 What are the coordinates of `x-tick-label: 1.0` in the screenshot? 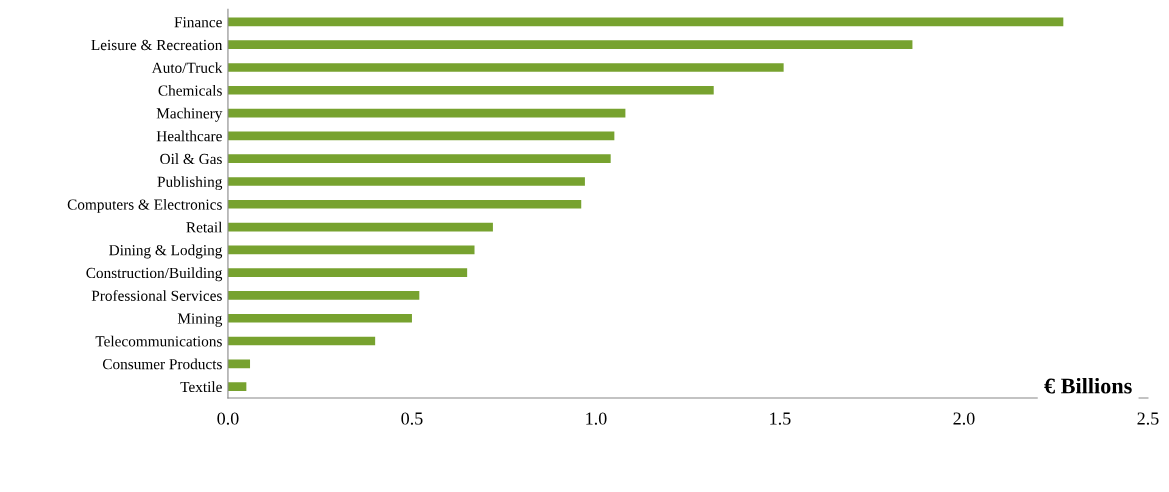 It's located at (596, 418).